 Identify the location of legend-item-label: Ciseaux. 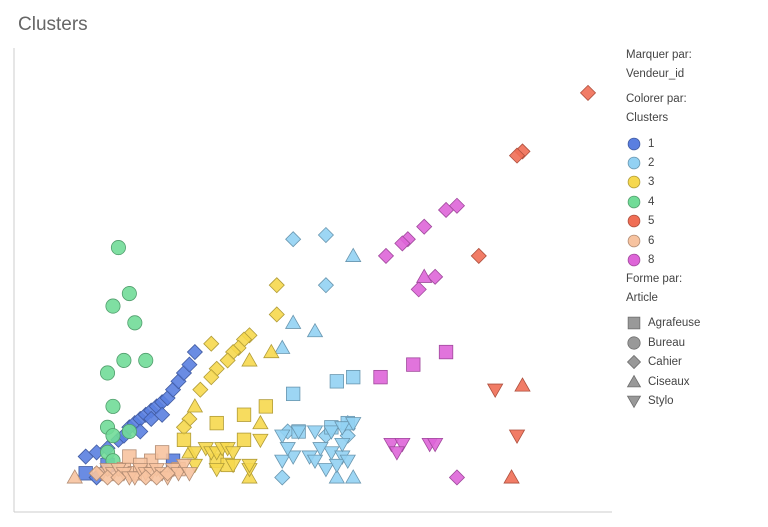
(669, 381).